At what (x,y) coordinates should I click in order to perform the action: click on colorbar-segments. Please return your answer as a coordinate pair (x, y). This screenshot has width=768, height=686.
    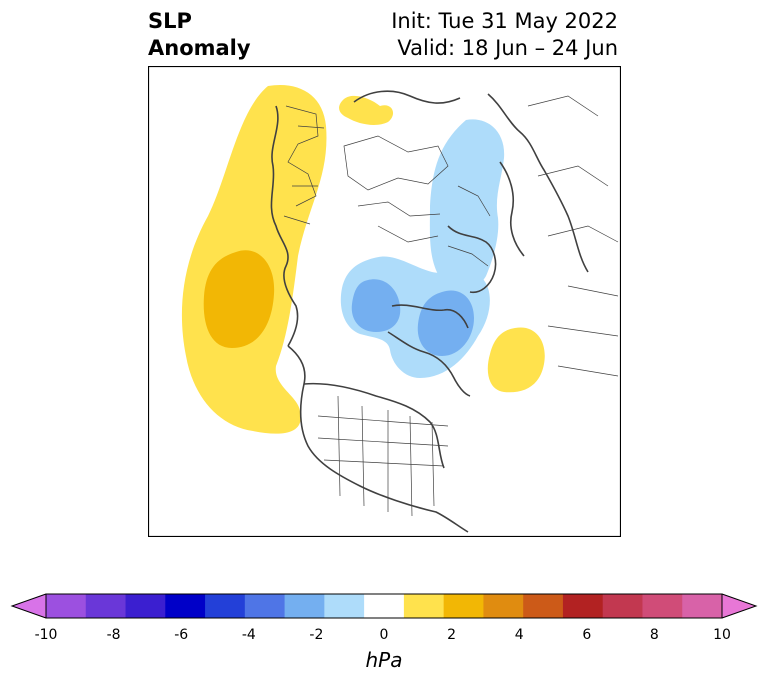
    Looking at the image, I should click on (384, 606).